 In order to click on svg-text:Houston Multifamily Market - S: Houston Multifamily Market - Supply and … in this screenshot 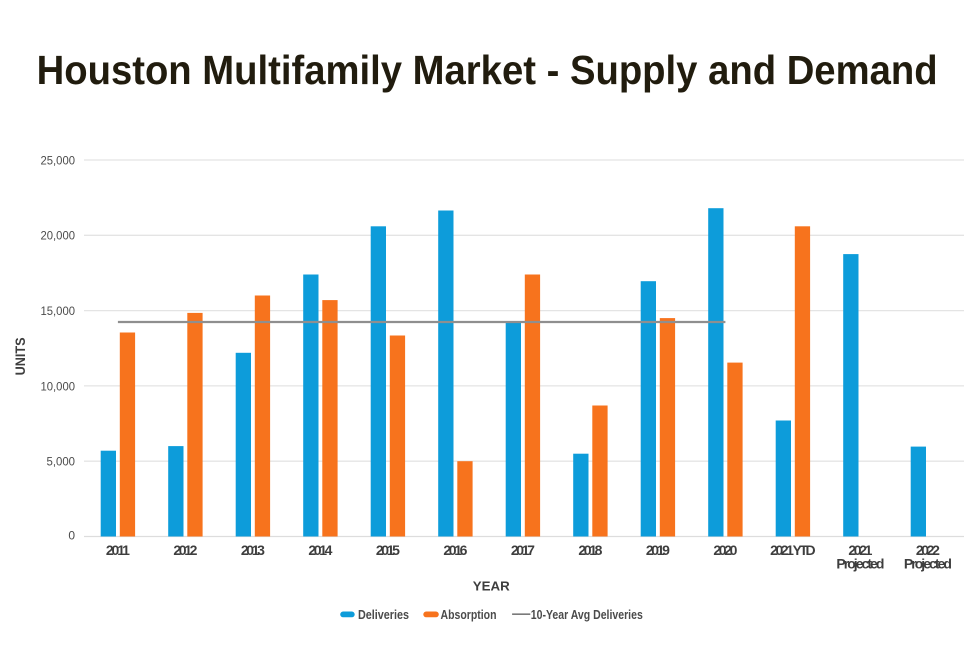, I will do `click(487, 70)`.